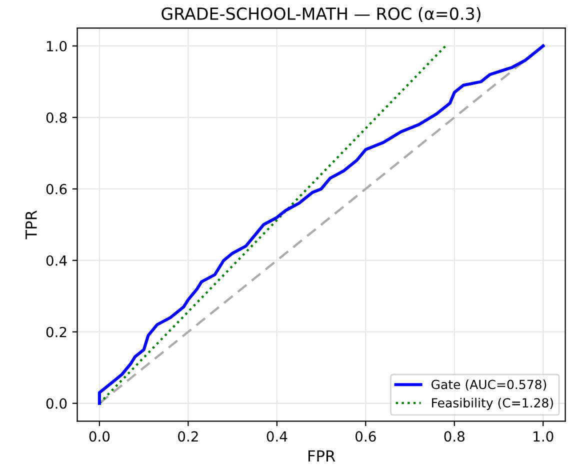 The height and width of the screenshot is (468, 581). What do you see at coordinates (56, 117) in the screenshot?
I see `y-tick-label: 0.8` at bounding box center [56, 117].